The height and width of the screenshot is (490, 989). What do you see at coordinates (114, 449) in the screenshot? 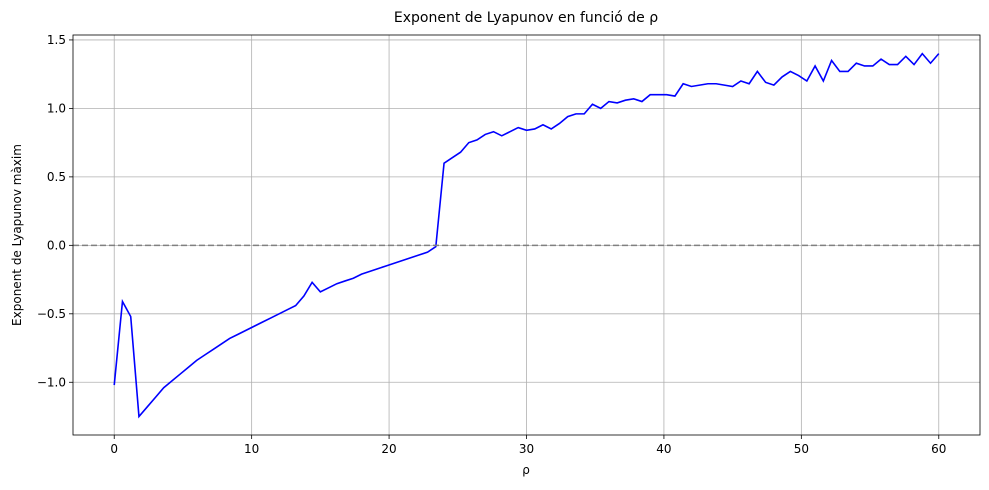
I see `x-tick-label: 0` at bounding box center [114, 449].